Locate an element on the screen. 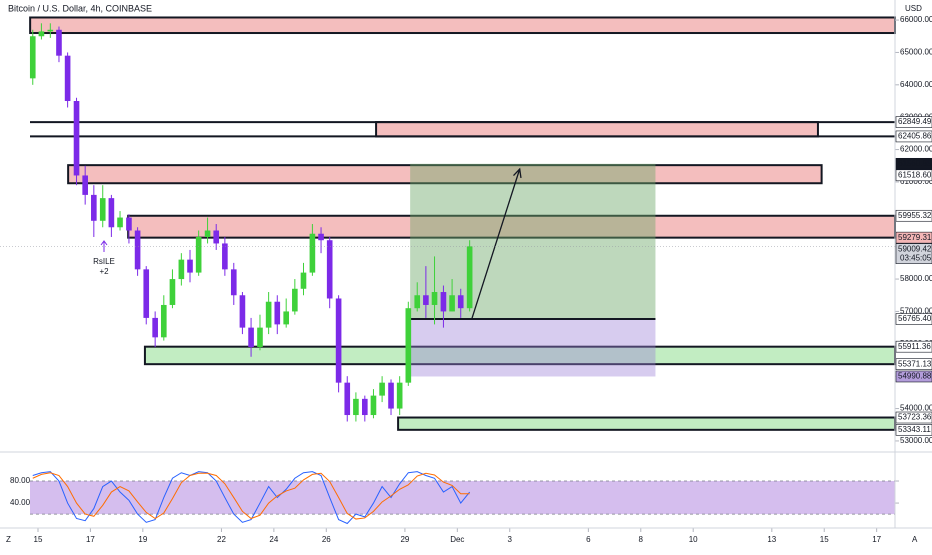  price-label: 59279.31 is located at coordinates (915, 237).